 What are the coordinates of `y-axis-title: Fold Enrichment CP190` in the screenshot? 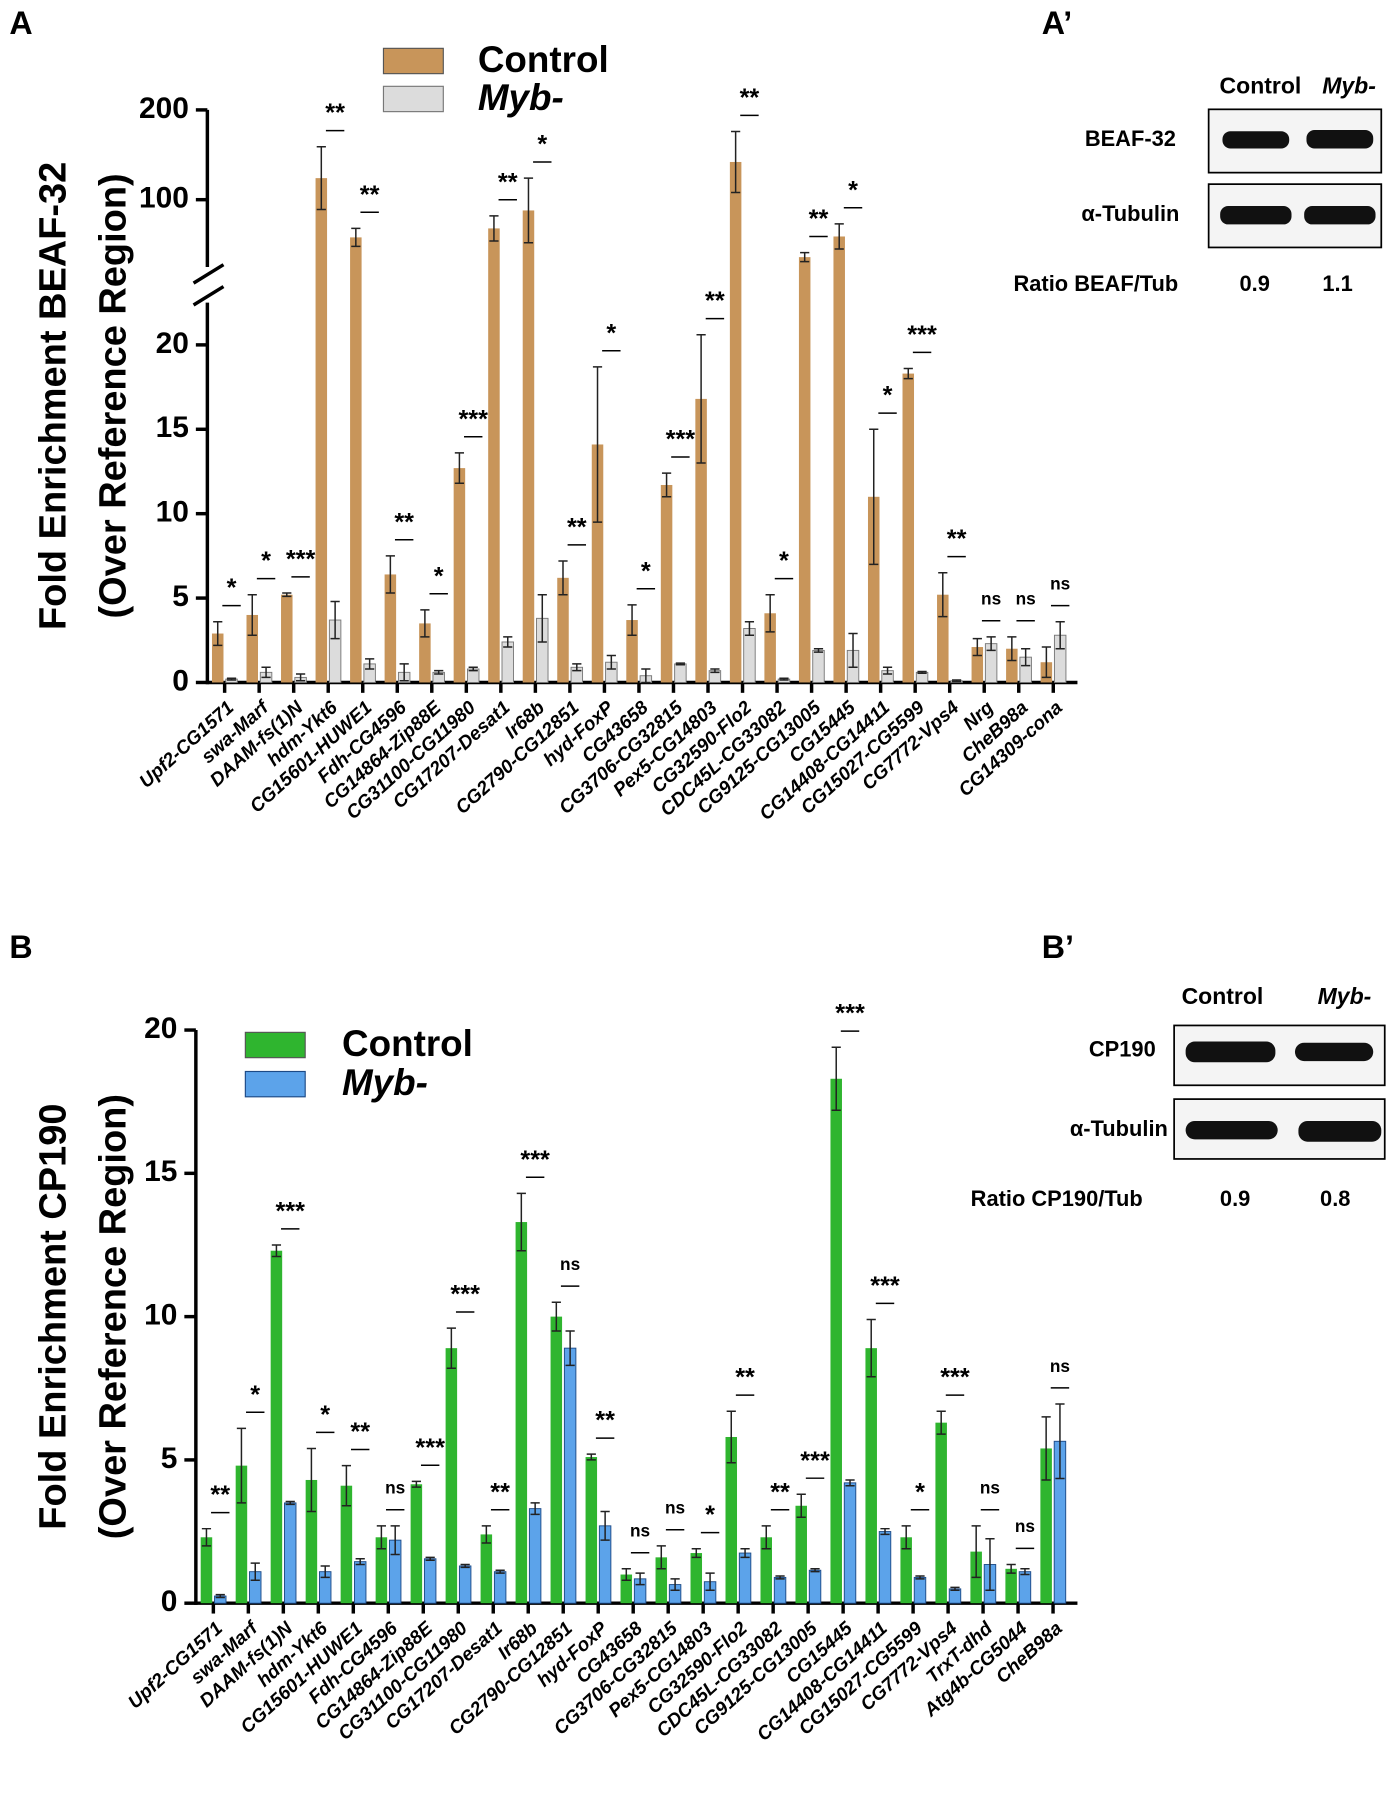 It's located at (53, 1317).